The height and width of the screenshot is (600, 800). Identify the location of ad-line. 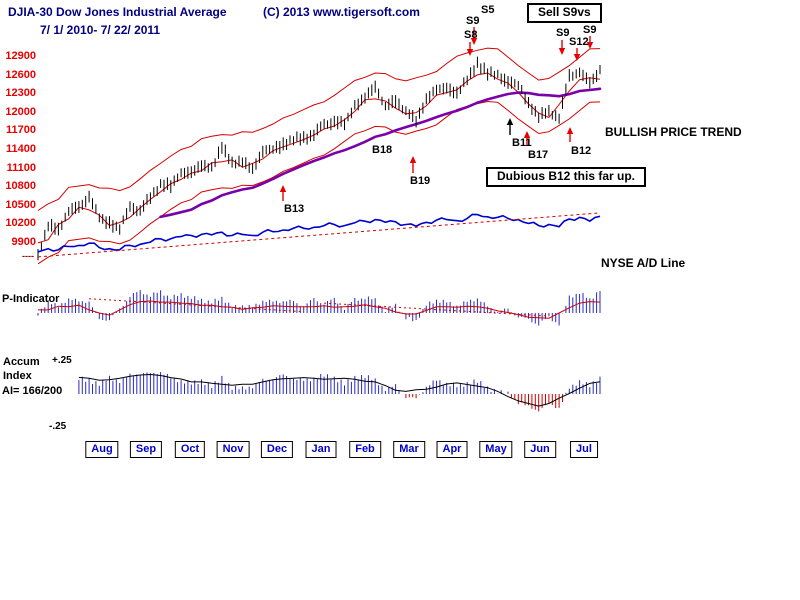
(319, 233).